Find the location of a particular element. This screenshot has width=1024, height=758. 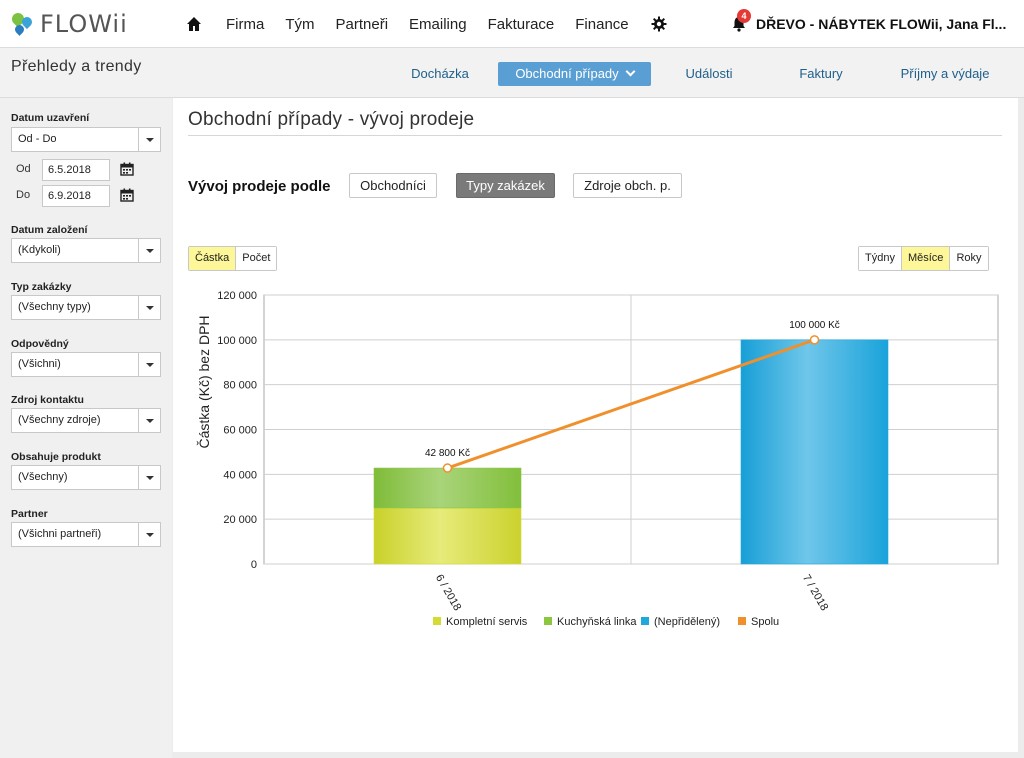

tab-obchodni-pripady: Obchodní případy is located at coordinates (574, 74).